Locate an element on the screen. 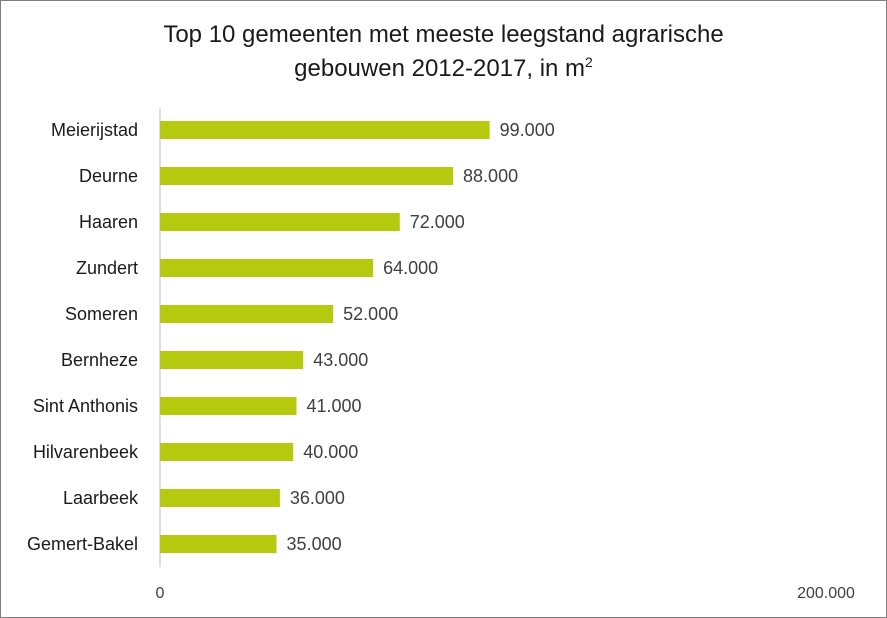 The height and width of the screenshot is (618, 887). data-label-3: 64.000 is located at coordinates (410, 268).